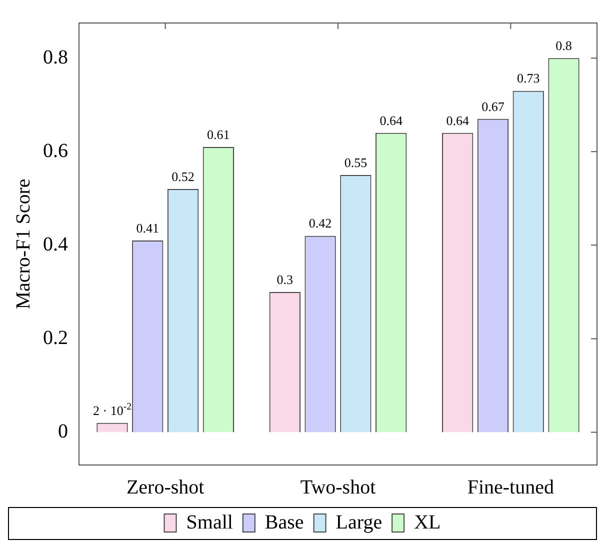 The width and height of the screenshot is (613, 551). I want to click on legend-label: XL, so click(427, 522).